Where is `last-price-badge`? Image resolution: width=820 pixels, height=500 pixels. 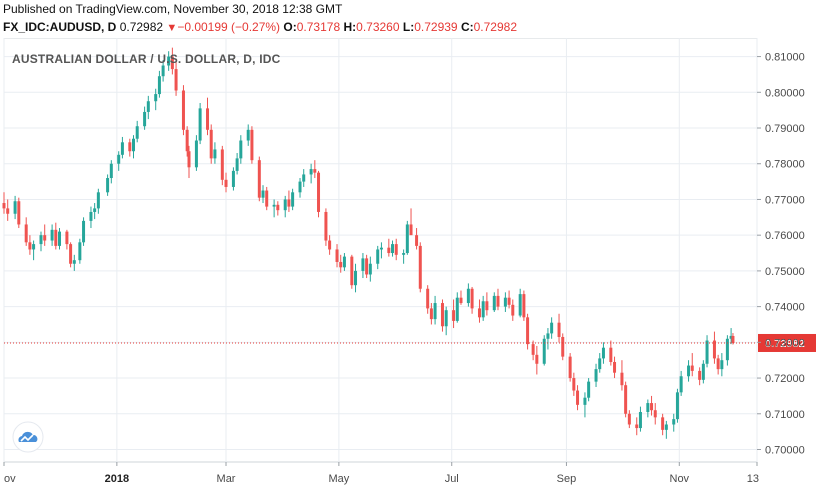 last-price-badge is located at coordinates (787, 342).